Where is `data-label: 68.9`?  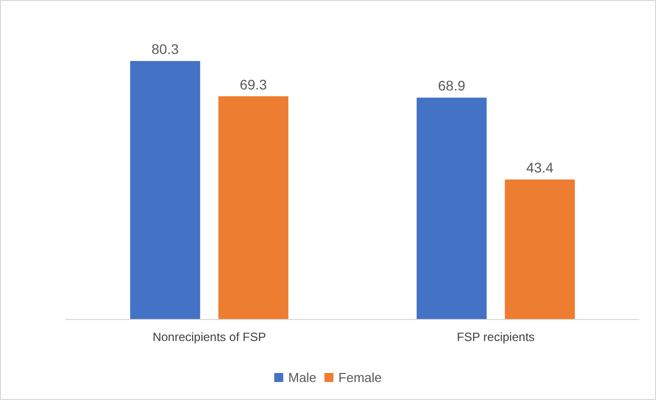
data-label: 68.9 is located at coordinates (452, 86).